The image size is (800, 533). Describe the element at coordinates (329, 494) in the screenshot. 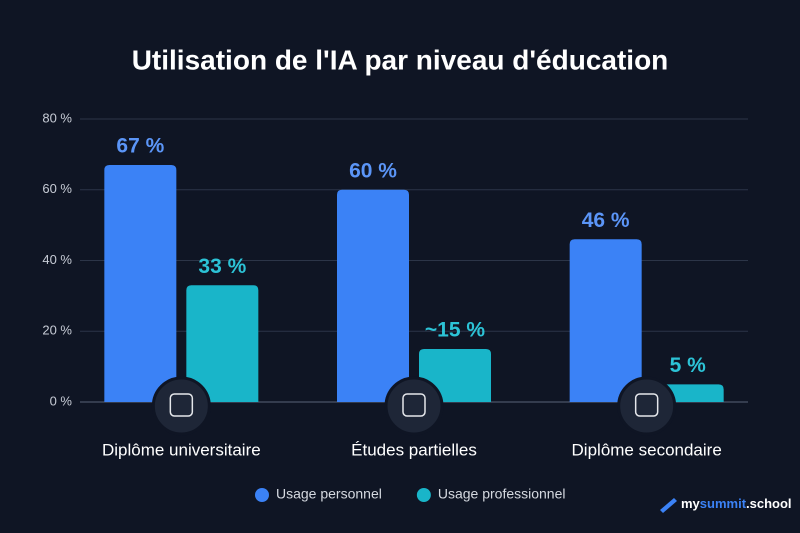

I see `legend-label: Usage personnel` at that location.